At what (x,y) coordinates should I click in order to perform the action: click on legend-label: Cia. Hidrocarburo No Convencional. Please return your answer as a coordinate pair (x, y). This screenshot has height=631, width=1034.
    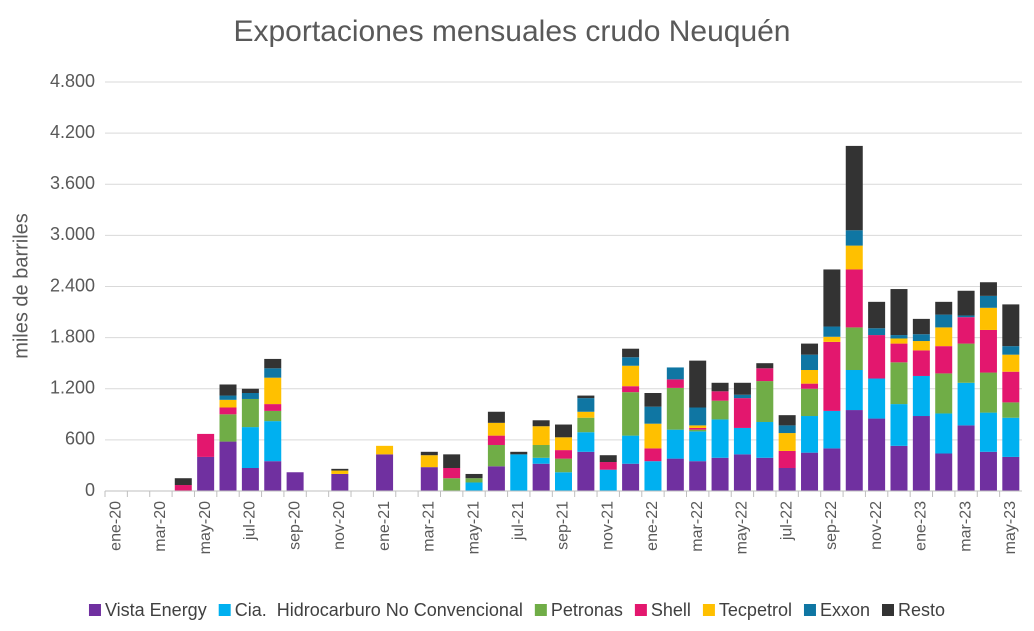
    Looking at the image, I should click on (379, 610).